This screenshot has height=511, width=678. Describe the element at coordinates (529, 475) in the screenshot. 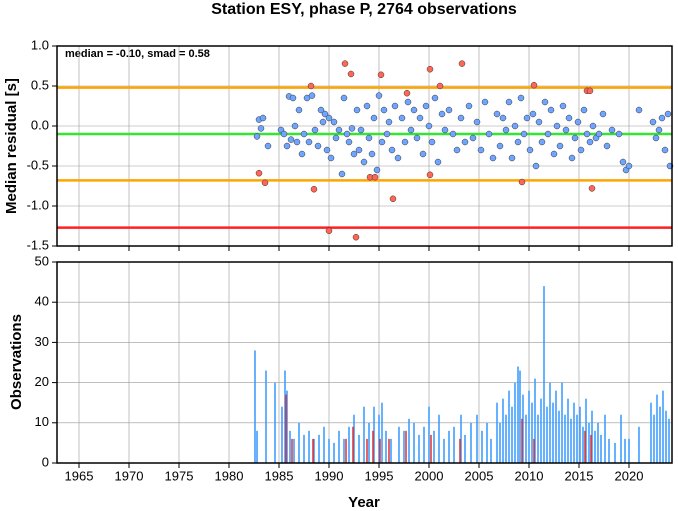

I see `x-tick-label: 2010` at that location.